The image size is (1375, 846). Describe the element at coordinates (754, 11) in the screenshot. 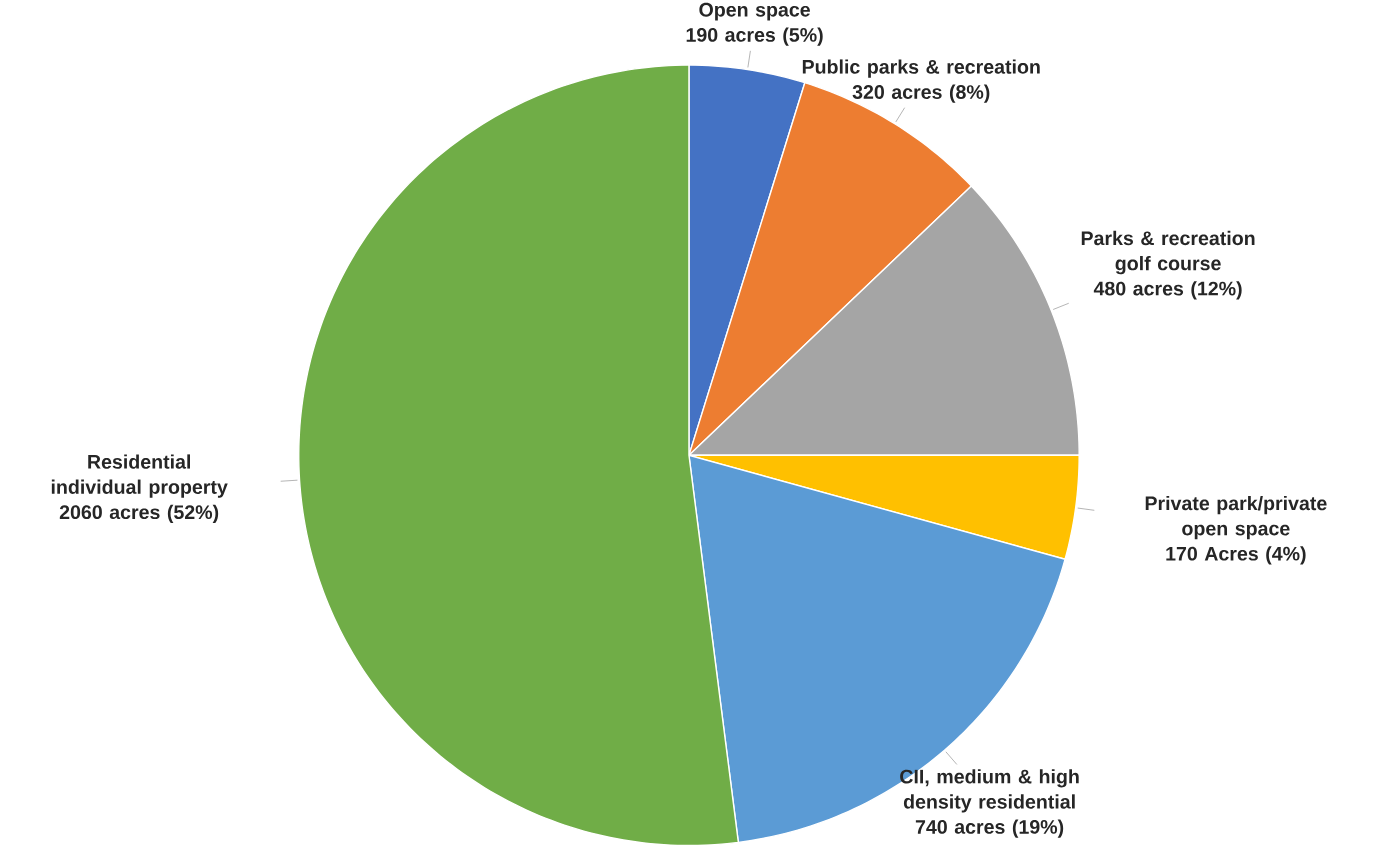

I see `slice-label: Open space` at that location.